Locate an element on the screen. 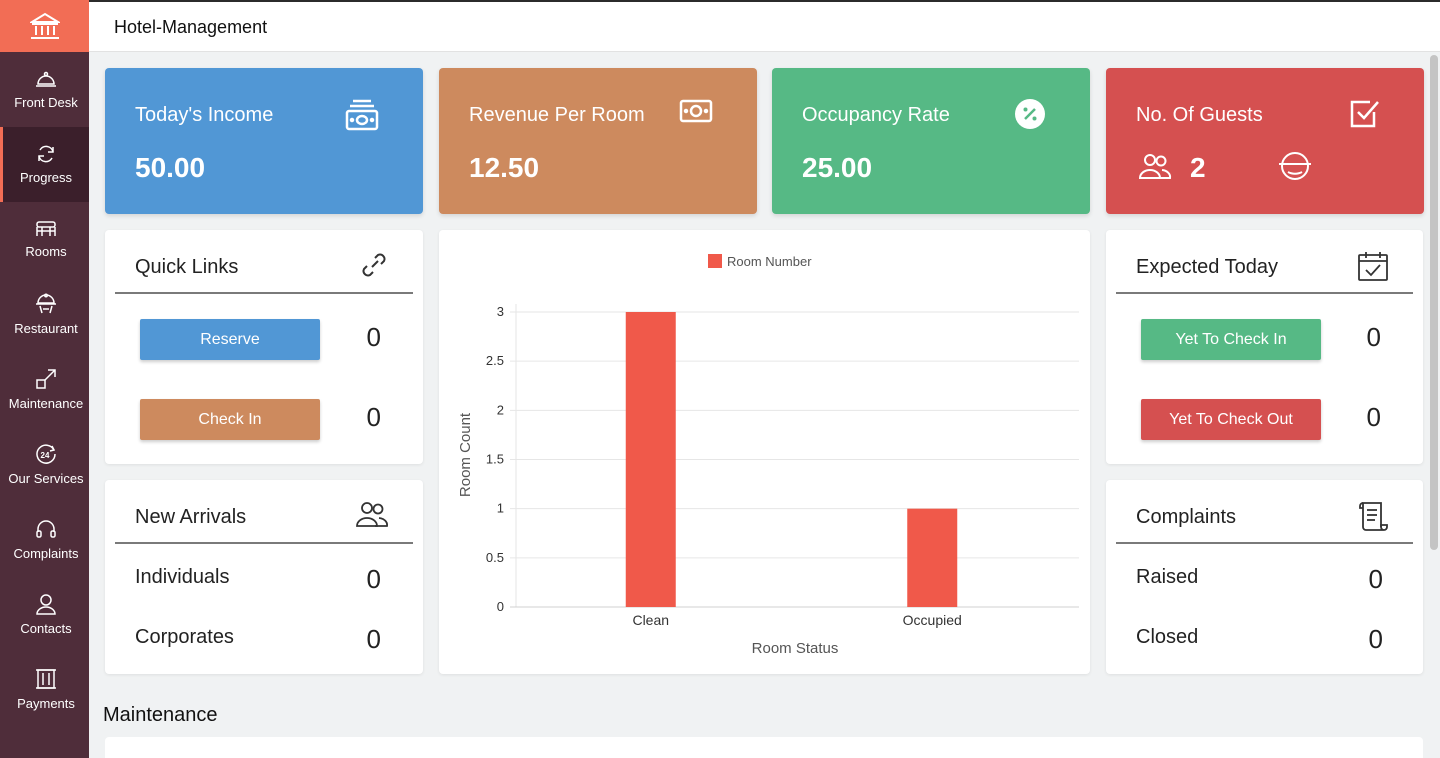 The width and height of the screenshot is (1440, 758). stat-card-income: Today's Income 50.00 is located at coordinates (264, 141).